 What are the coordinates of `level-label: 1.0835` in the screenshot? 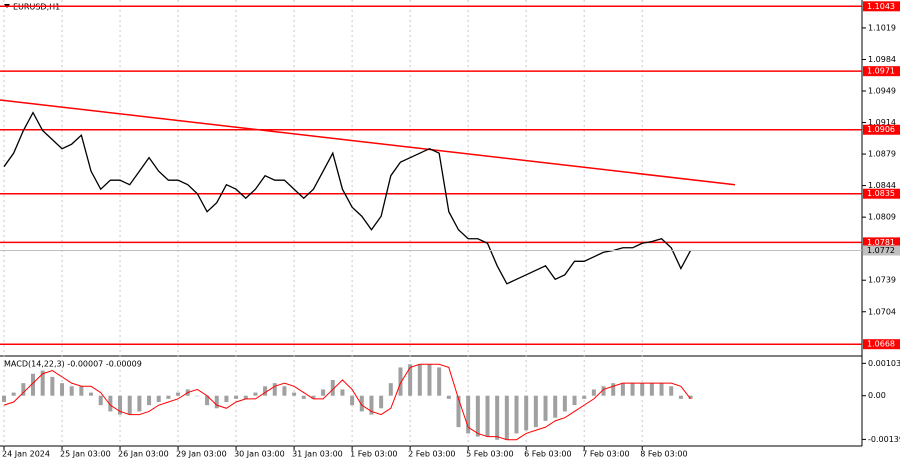 It's located at (881, 193).